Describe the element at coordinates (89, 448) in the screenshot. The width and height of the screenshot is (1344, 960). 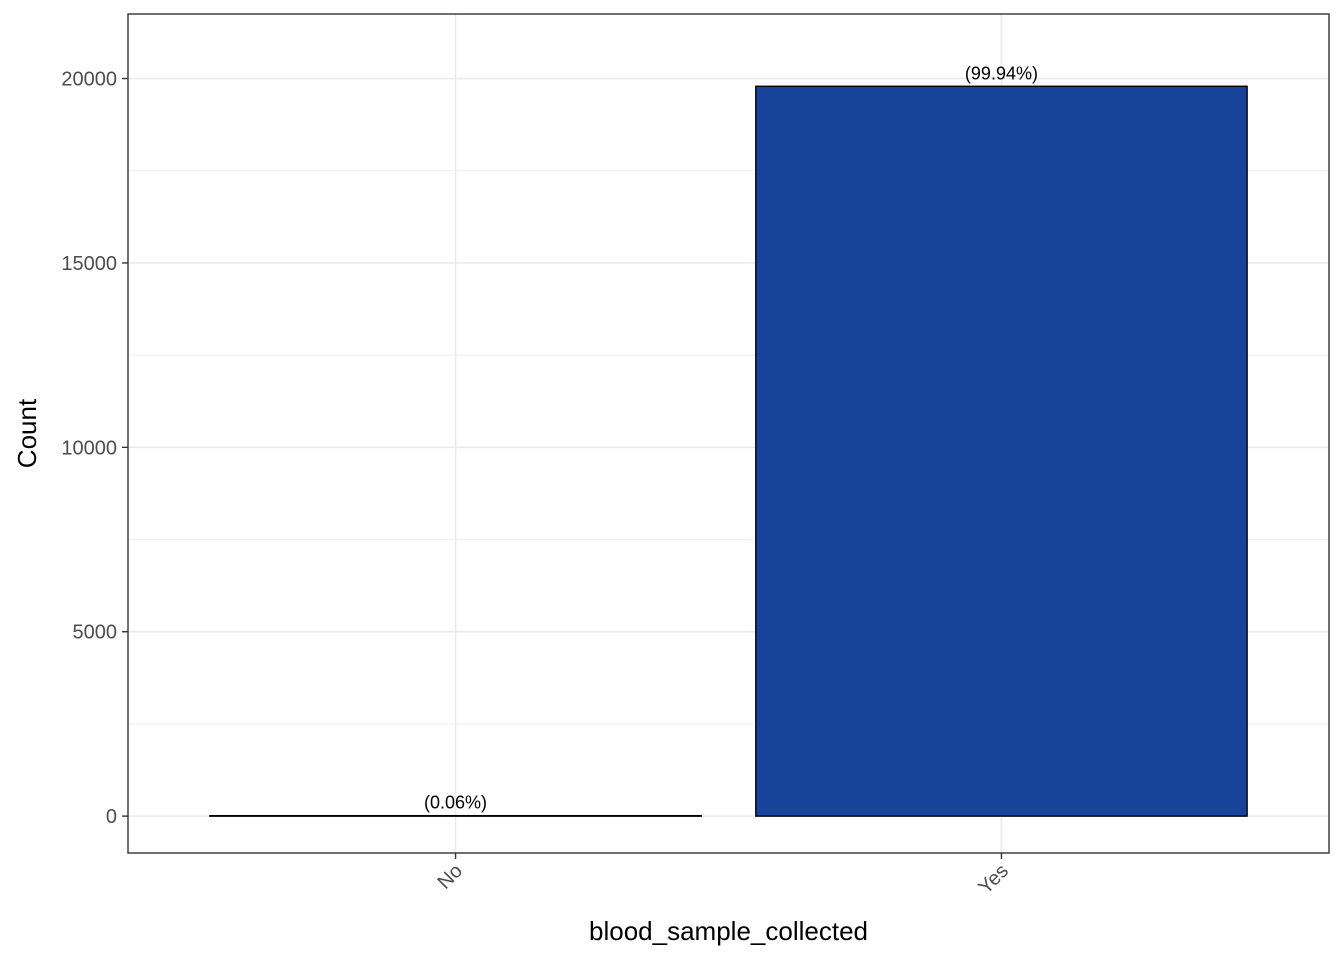
I see `y-tick-label: 10000` at that location.